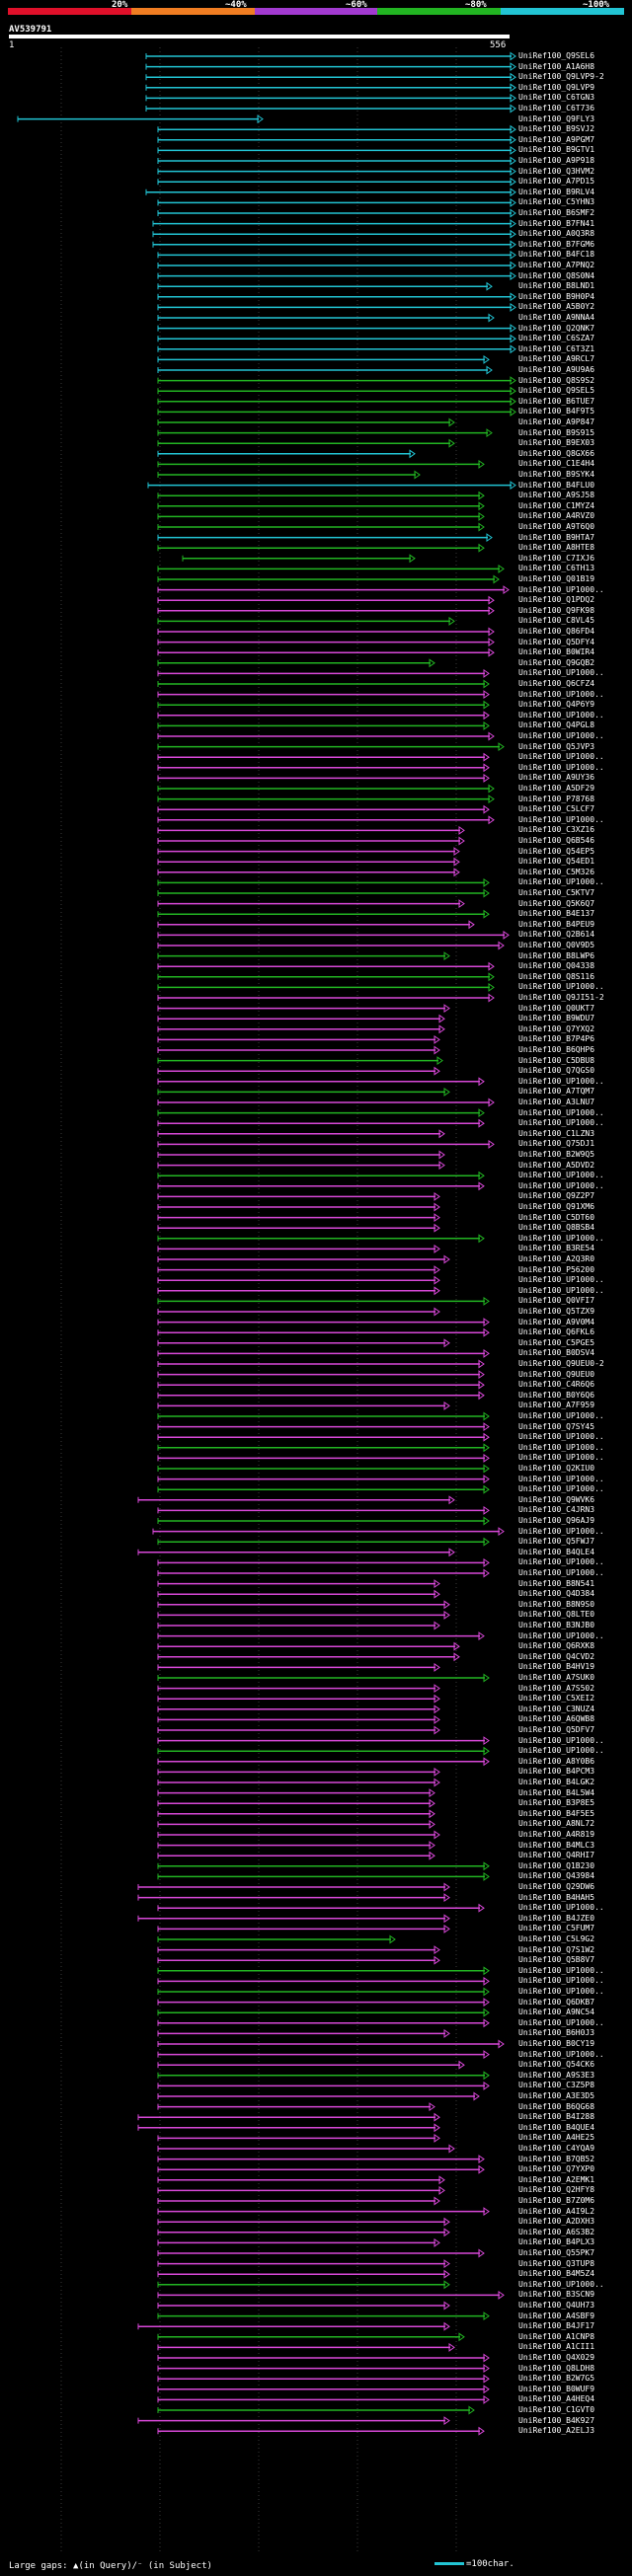 Image resolution: width=632 pixels, height=2576 pixels. I want to click on hit-label: UniRef100_C1GVT0, so click(557, 2409).